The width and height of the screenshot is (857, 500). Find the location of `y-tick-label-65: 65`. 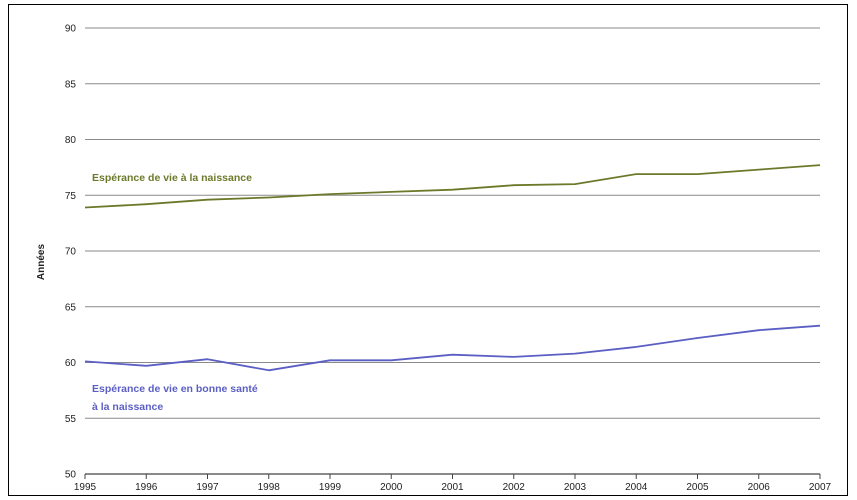

y-tick-label-65: 65 is located at coordinates (71, 307).